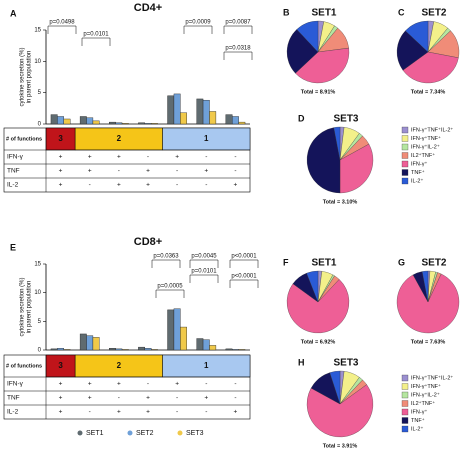 The height and width of the screenshot is (456, 474). Describe the element at coordinates (318, 342) in the screenshot. I see `pie-total: Total = 6.92%` at that location.